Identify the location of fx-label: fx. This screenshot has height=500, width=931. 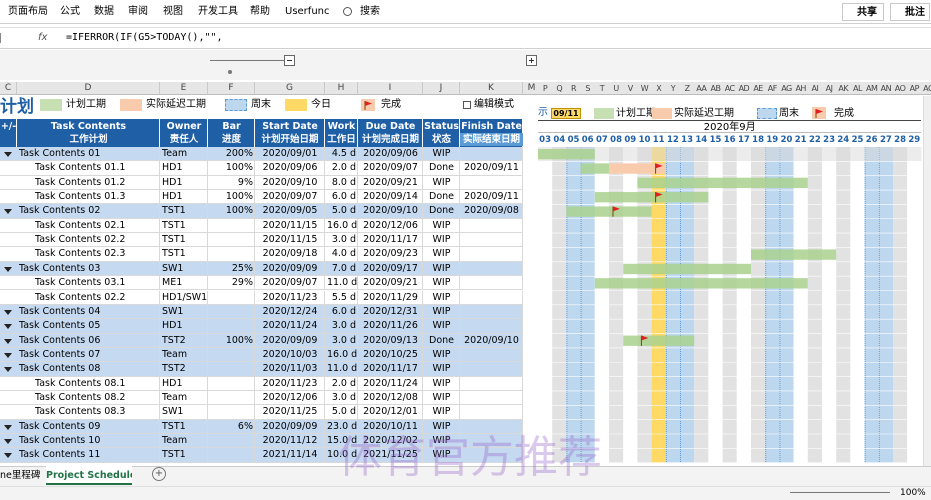
(43, 37).